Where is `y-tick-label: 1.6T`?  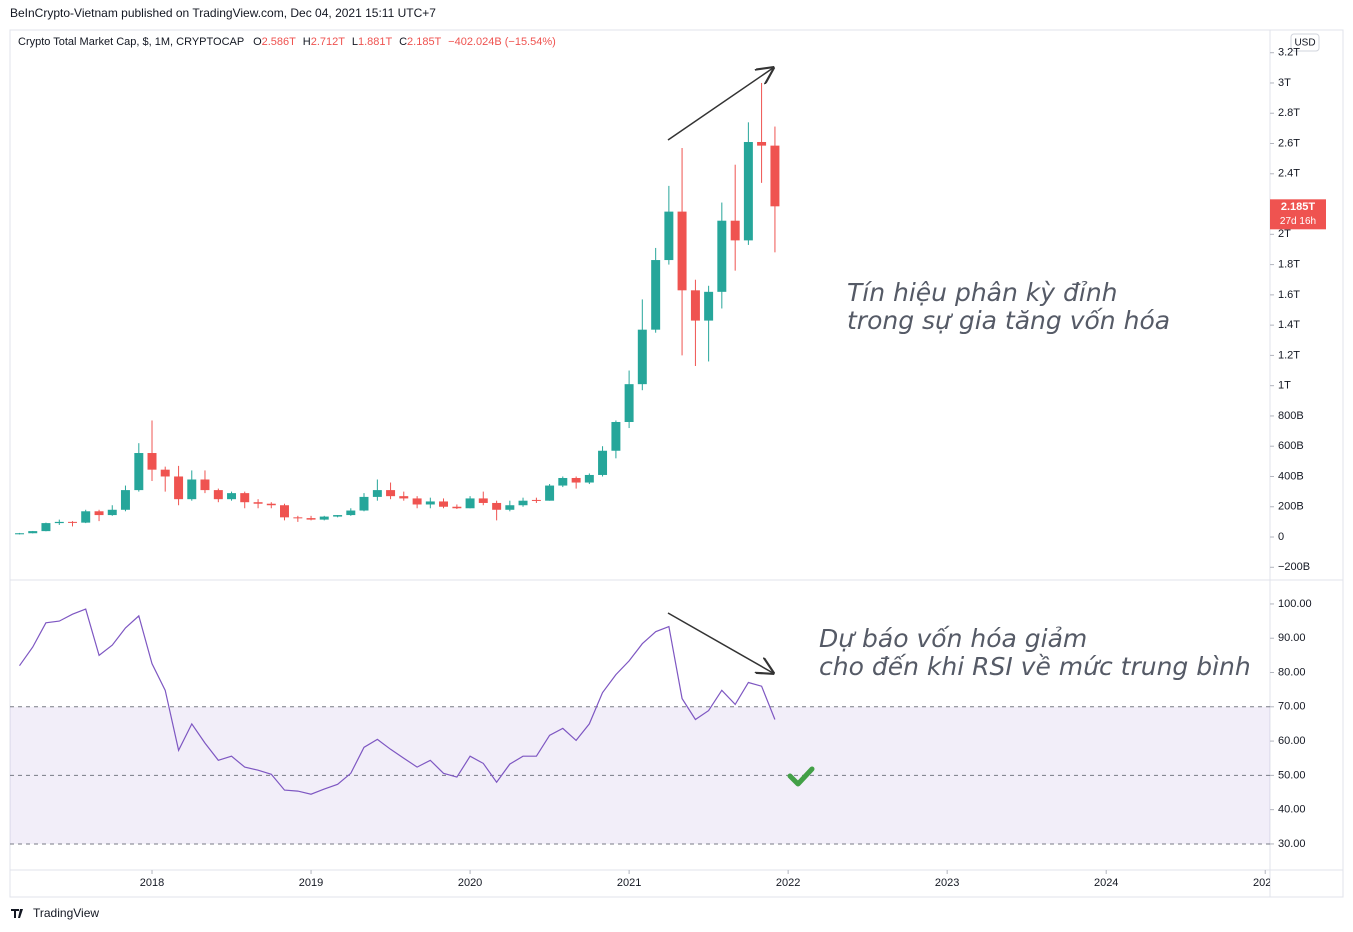 y-tick-label: 1.6T is located at coordinates (1289, 295).